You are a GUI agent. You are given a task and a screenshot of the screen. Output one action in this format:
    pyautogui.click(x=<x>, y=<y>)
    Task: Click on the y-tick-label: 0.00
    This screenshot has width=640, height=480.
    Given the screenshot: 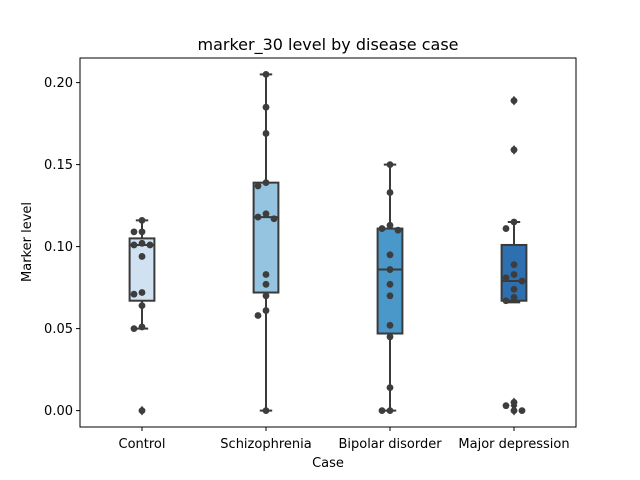 What is the action you would take?
    pyautogui.click(x=58, y=411)
    